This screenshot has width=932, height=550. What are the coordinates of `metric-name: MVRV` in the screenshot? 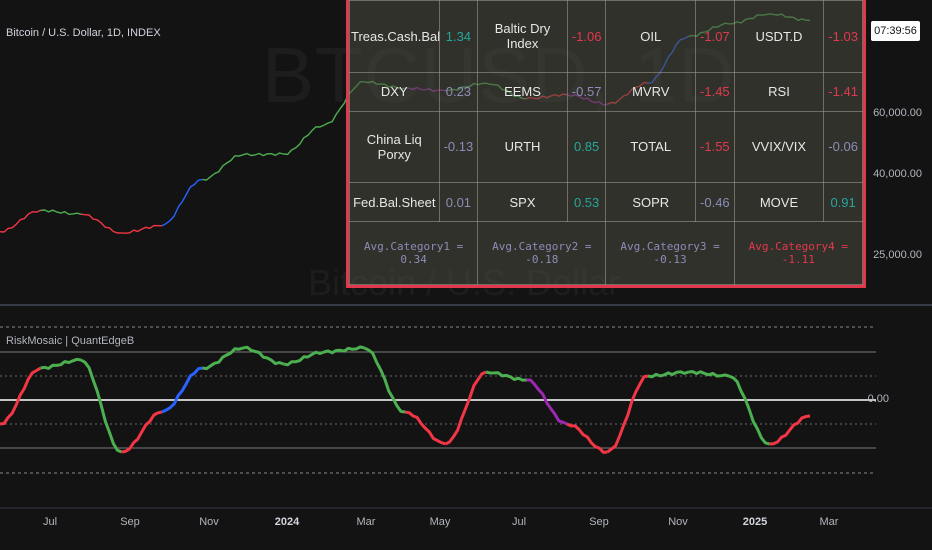 It's located at (651, 91).